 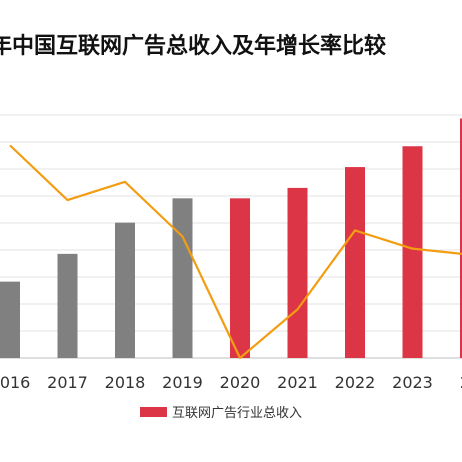 What do you see at coordinates (182, 382) in the screenshot?
I see `x-tick-label: 2019` at bounding box center [182, 382].